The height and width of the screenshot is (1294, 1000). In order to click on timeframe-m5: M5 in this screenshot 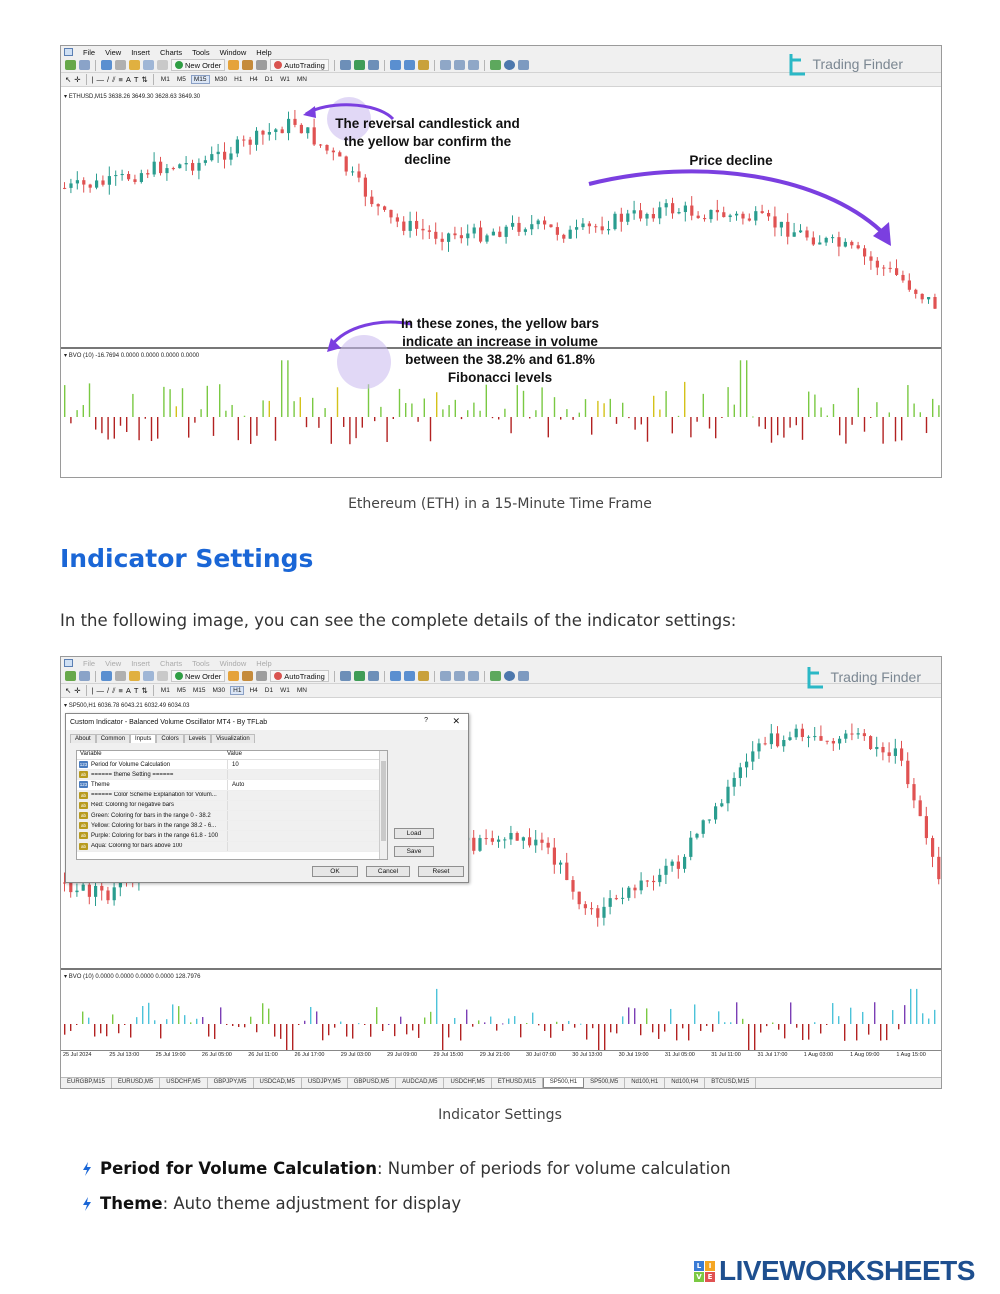, I will do `click(181, 690)`.